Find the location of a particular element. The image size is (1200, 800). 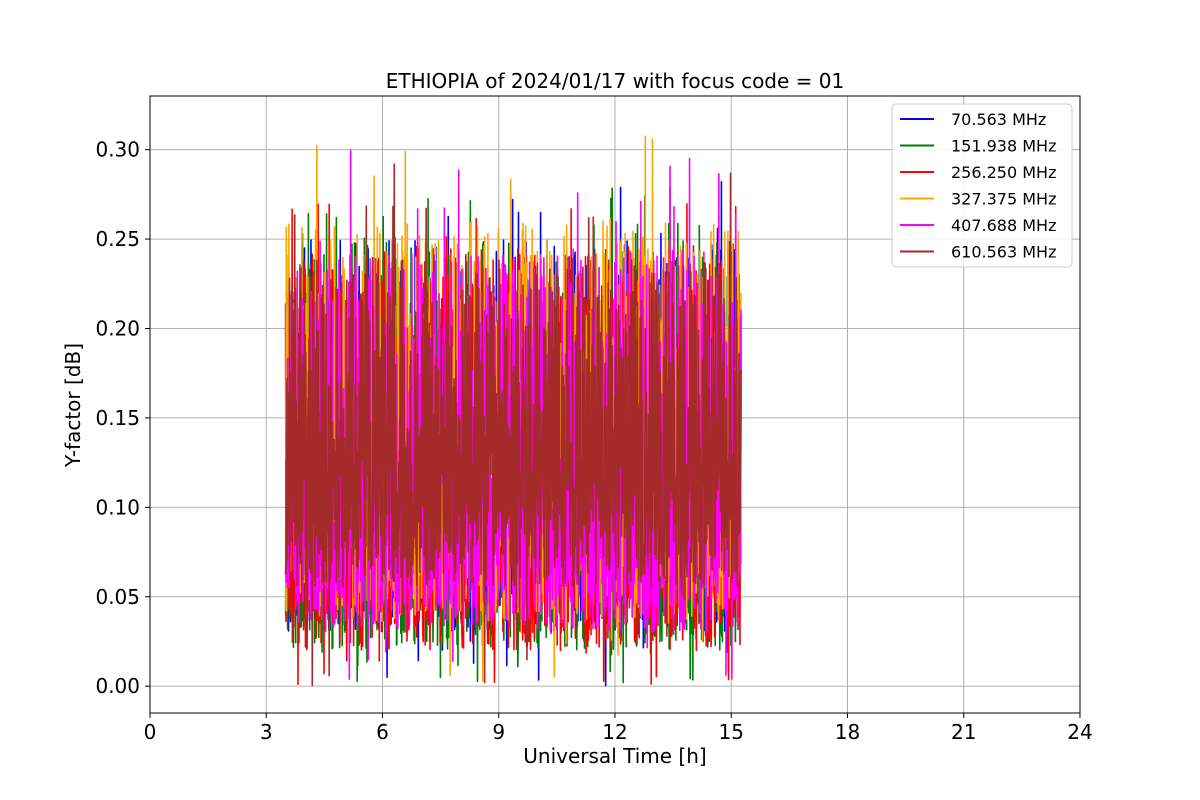

x-axis-title: Universal Time [h] is located at coordinates (614, 756).